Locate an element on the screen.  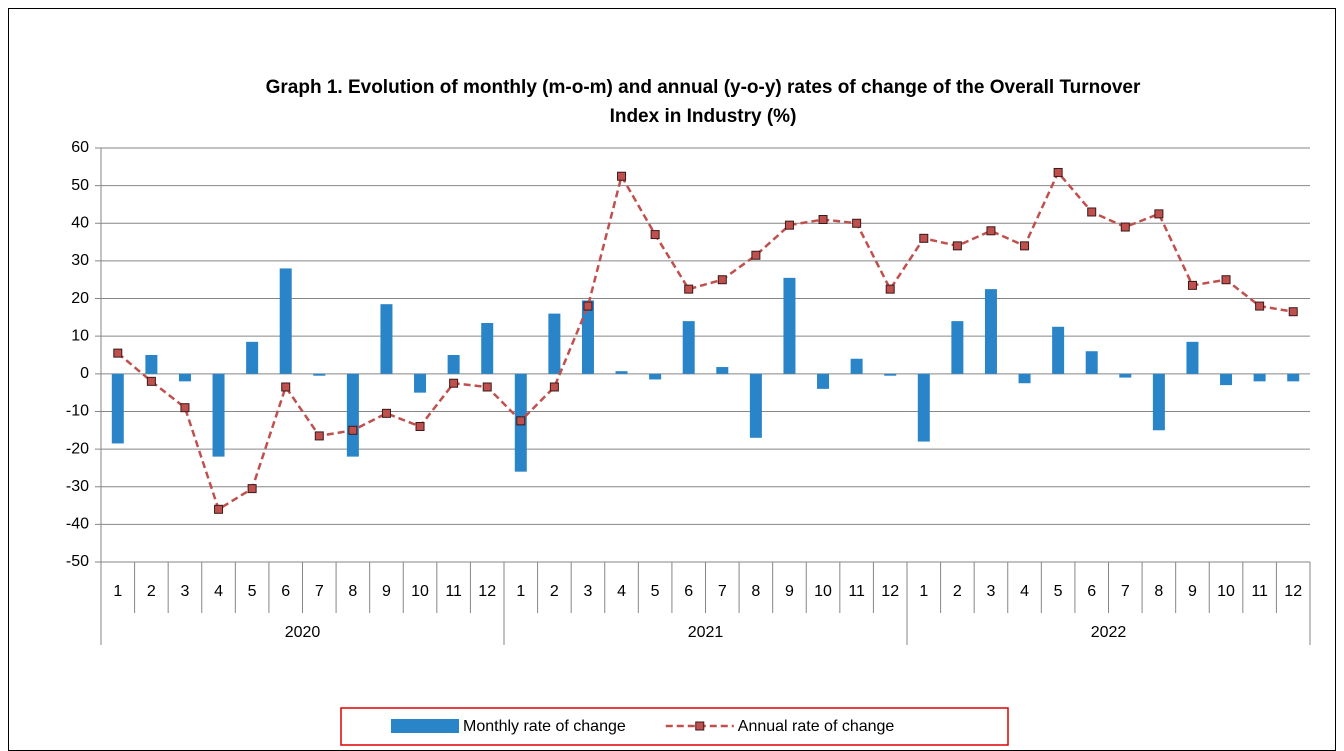
y-tick-label: -30 is located at coordinates (77, 486).